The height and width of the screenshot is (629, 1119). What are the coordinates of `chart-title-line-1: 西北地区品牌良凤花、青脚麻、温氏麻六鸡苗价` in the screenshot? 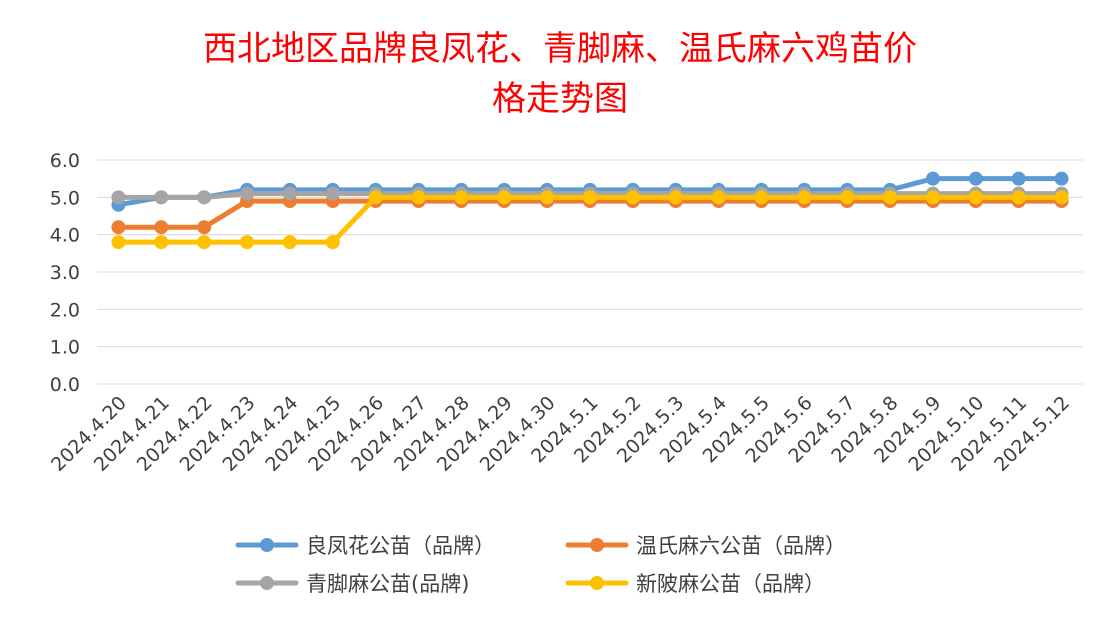 It's located at (560, 49).